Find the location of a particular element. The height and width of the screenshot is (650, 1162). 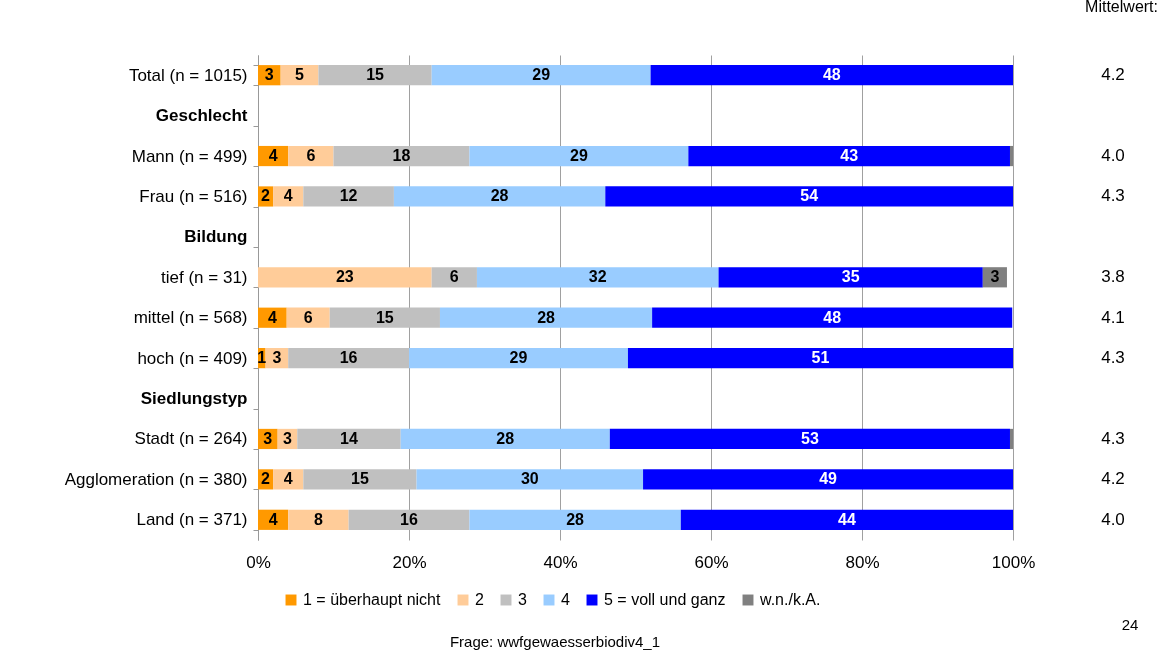

data-label: 53 is located at coordinates (810, 438).